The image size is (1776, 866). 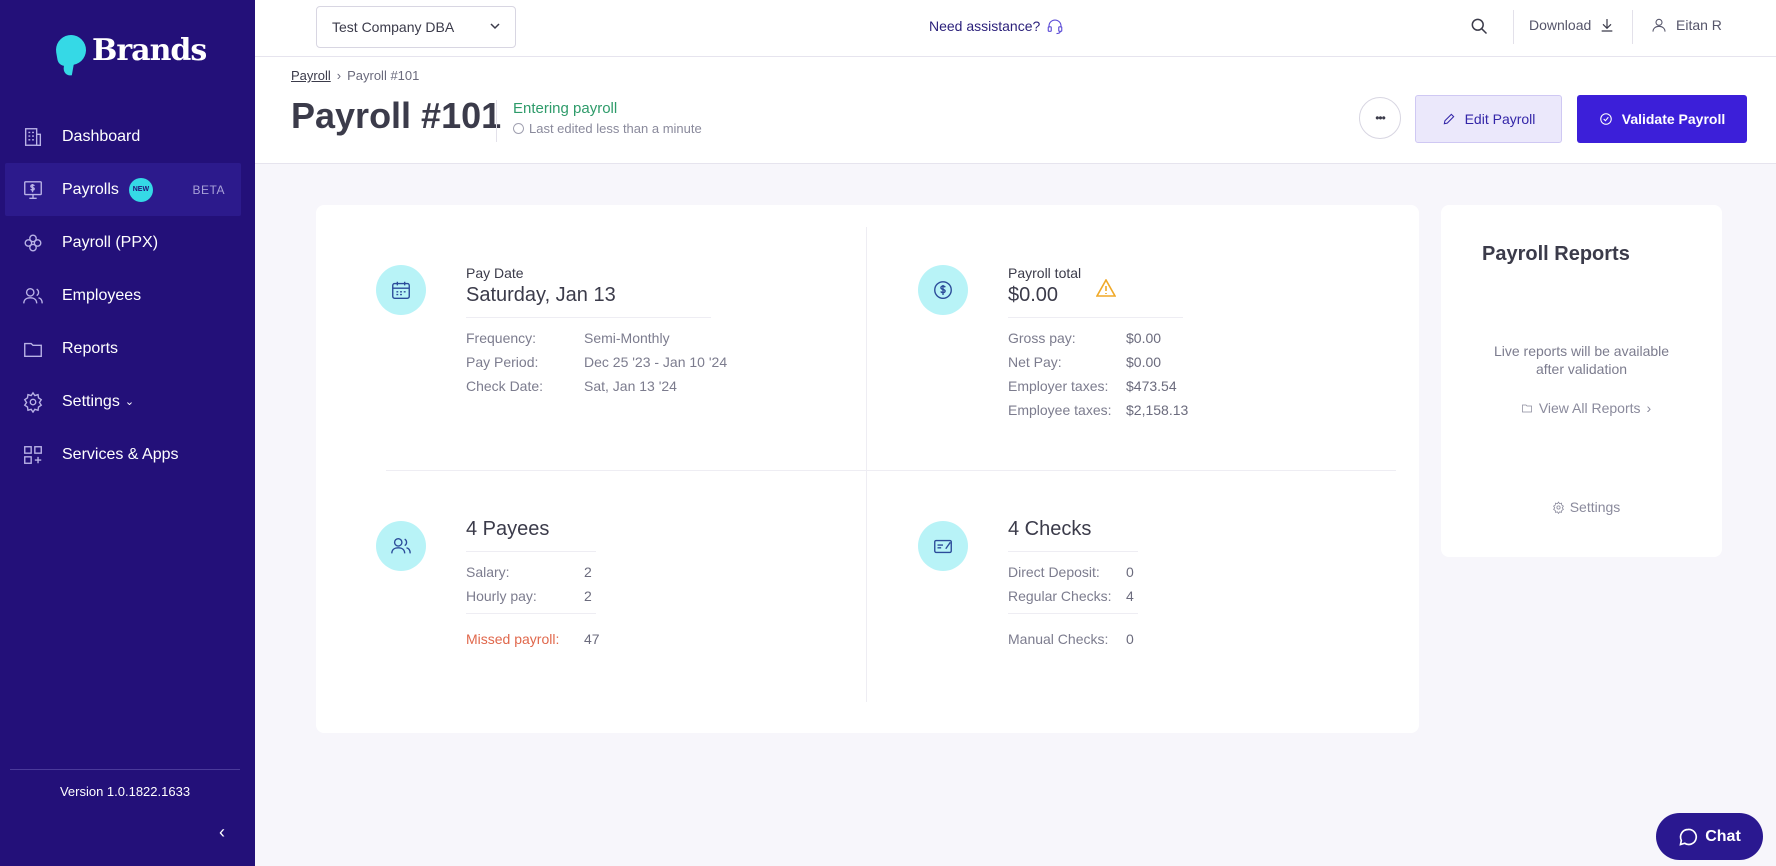 What do you see at coordinates (90, 189) in the screenshot?
I see `sidebar-item-label: Payrolls` at bounding box center [90, 189].